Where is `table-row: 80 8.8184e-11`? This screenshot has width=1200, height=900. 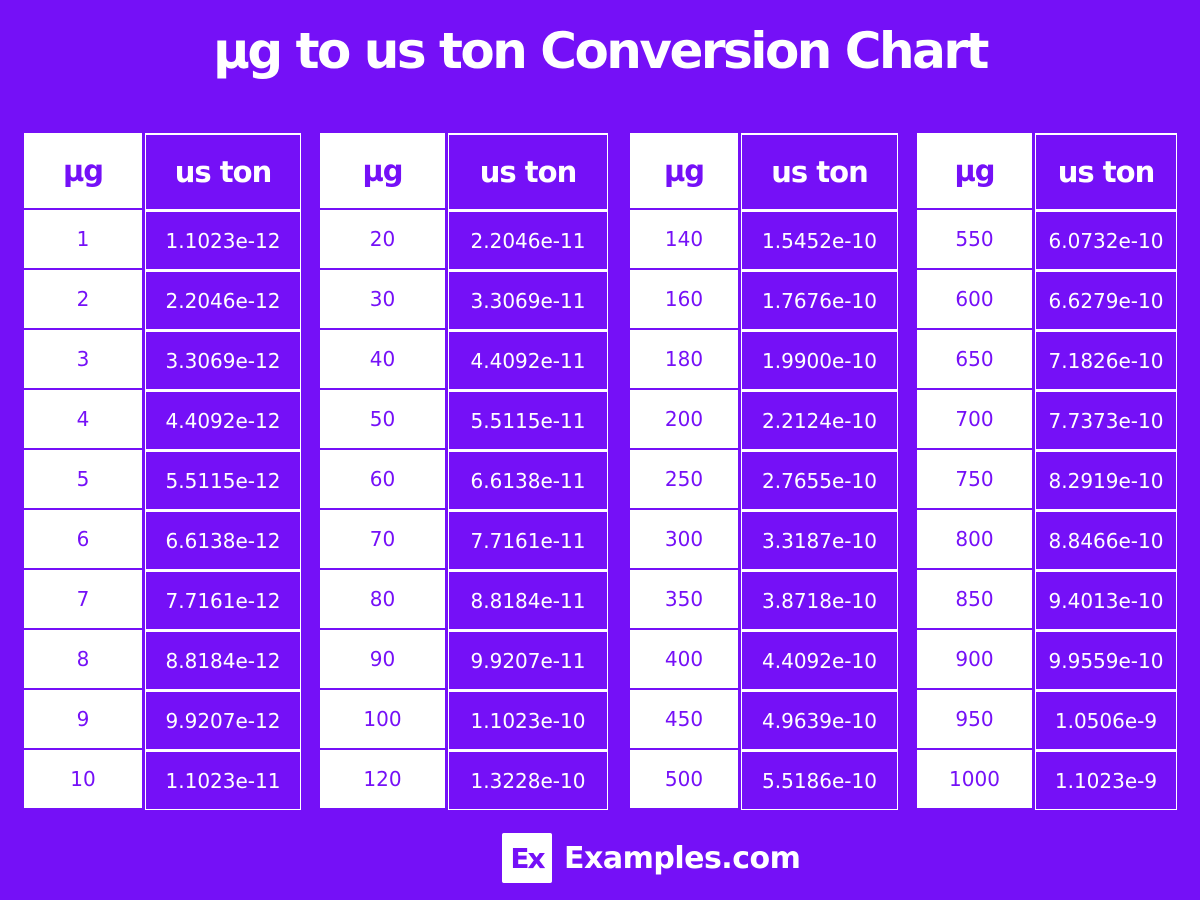
table-row: 80 8.8184e-11 is located at coordinates (464, 600).